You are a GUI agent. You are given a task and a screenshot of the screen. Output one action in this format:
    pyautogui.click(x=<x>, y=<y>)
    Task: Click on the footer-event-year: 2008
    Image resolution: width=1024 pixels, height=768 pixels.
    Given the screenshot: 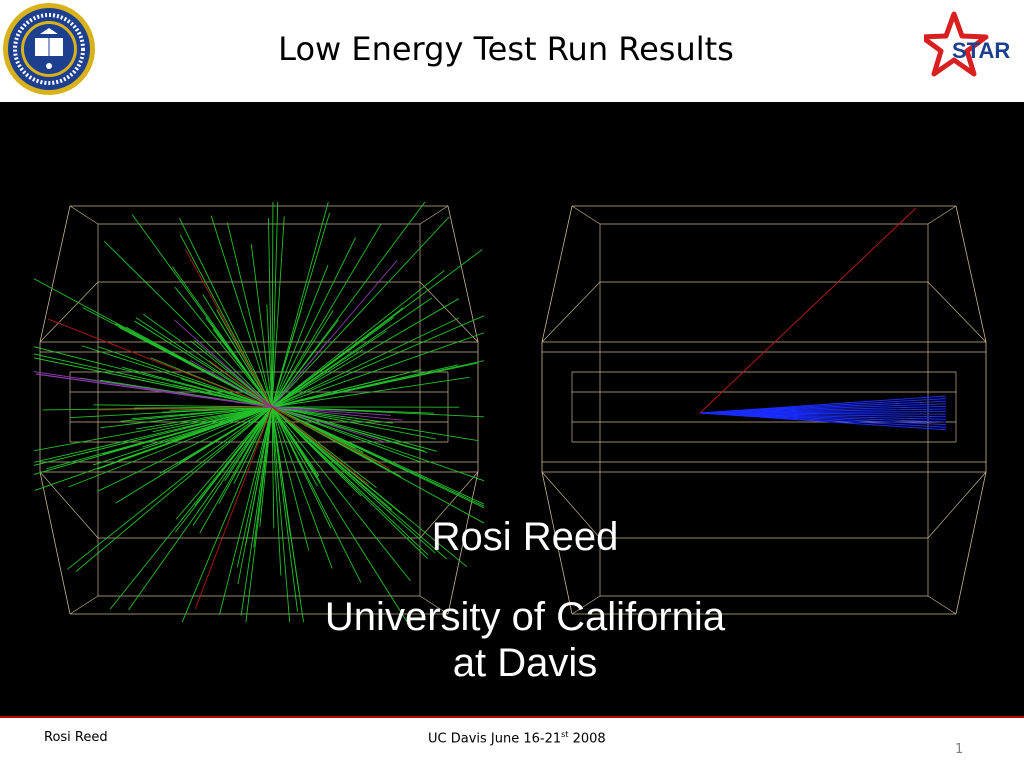 What is the action you would take?
    pyautogui.click(x=587, y=739)
    